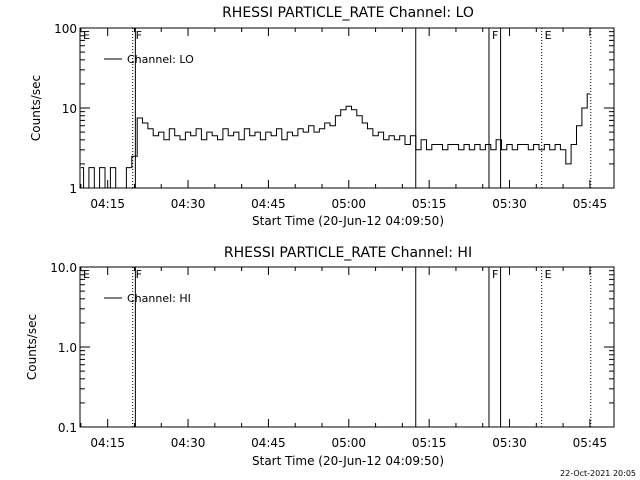 This screenshot has width=640, height=480. I want to click on y-tick-label: 1.0, so click(67, 348).